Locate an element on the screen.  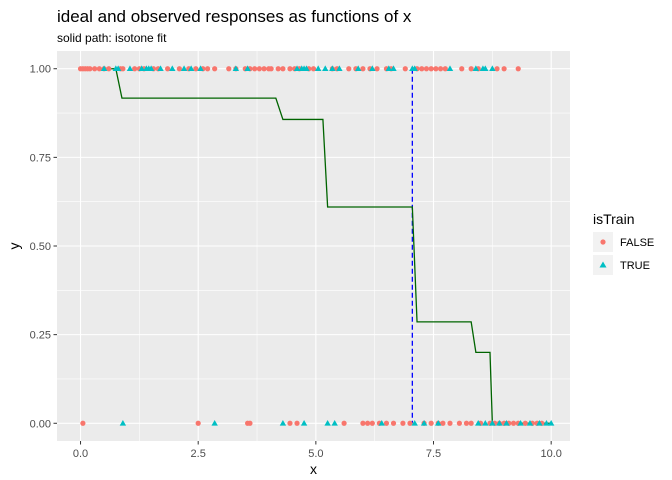
y-axis: 0.00 0.25 0.50 0.75 1.00 is located at coordinates (43, 247).